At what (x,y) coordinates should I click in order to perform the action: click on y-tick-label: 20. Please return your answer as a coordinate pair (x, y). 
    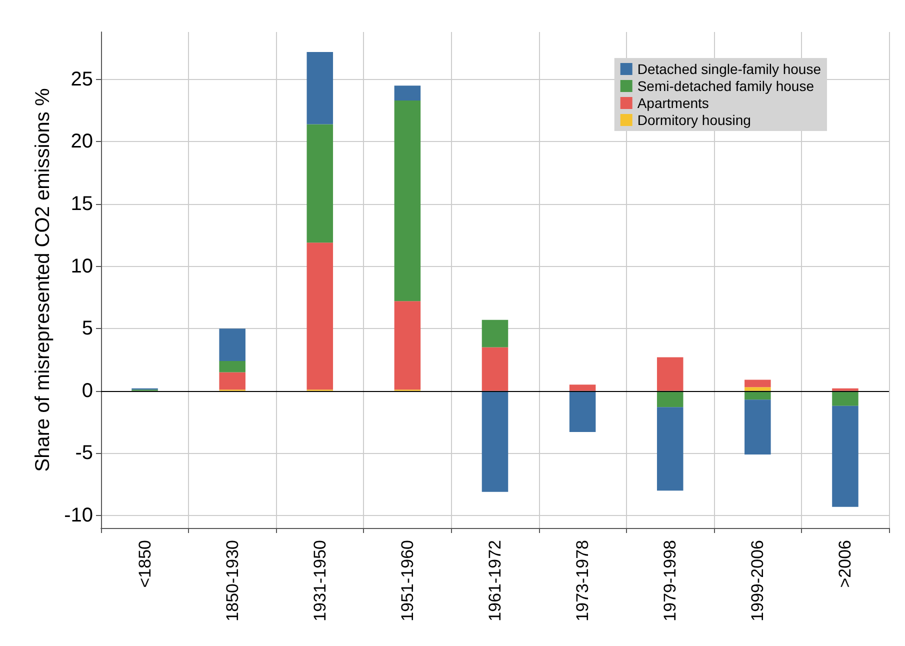
    Looking at the image, I should click on (81, 141).